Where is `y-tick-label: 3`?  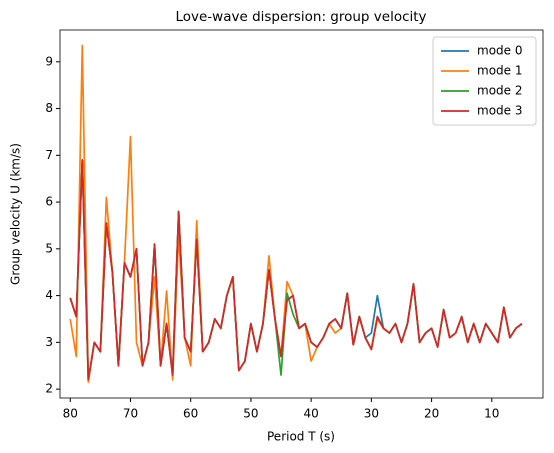
y-tick-label: 3 is located at coordinates (49, 342).